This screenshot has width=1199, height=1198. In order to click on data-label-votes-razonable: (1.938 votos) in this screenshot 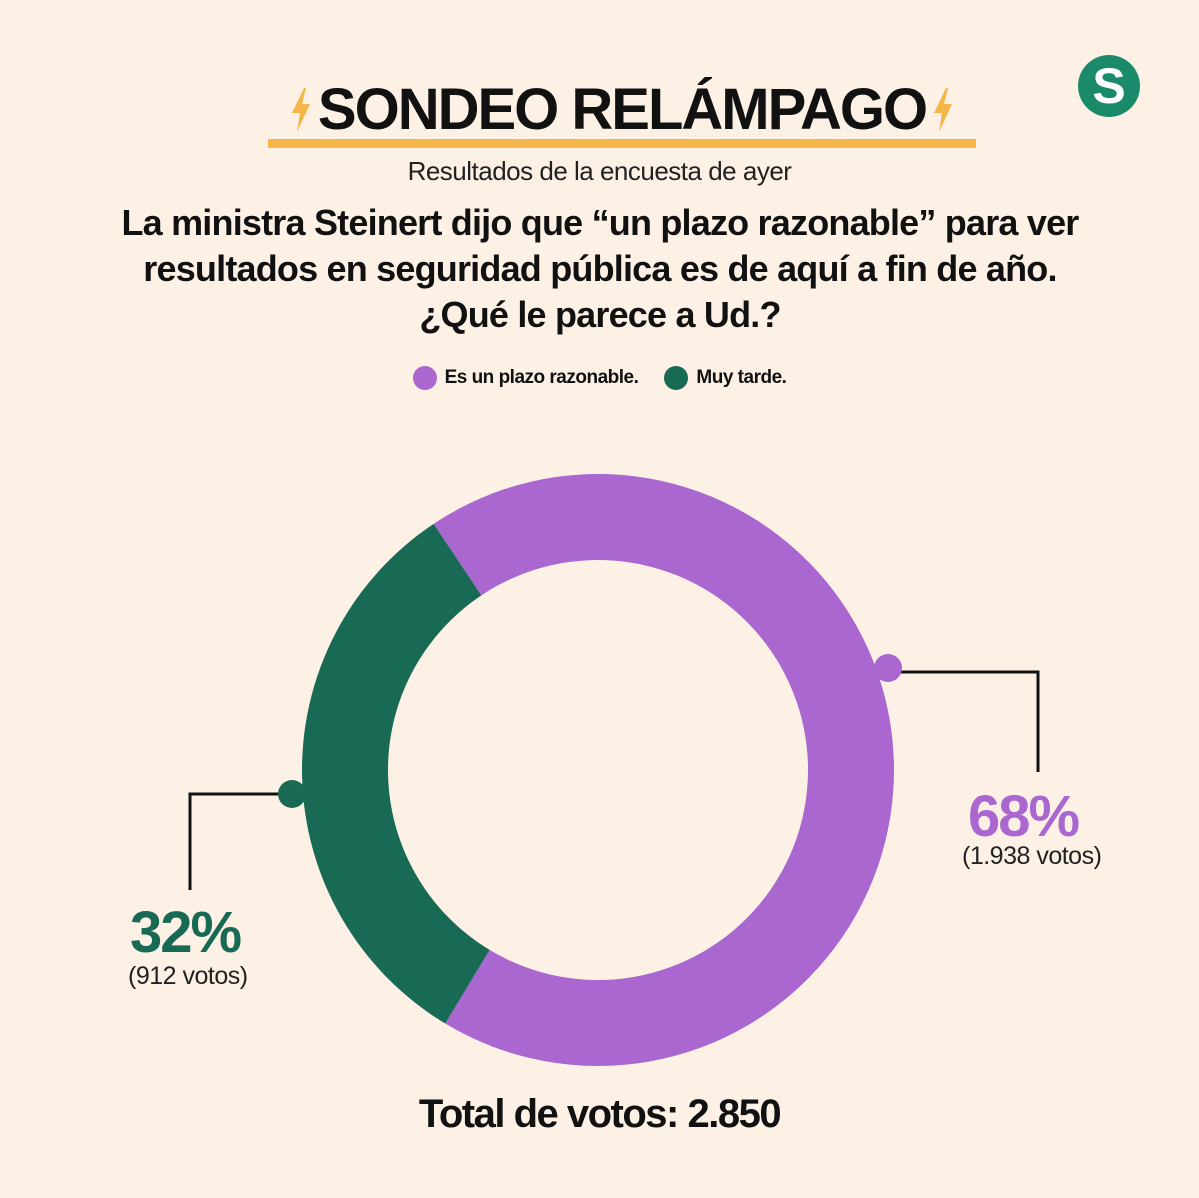, I will do `click(1032, 856)`.